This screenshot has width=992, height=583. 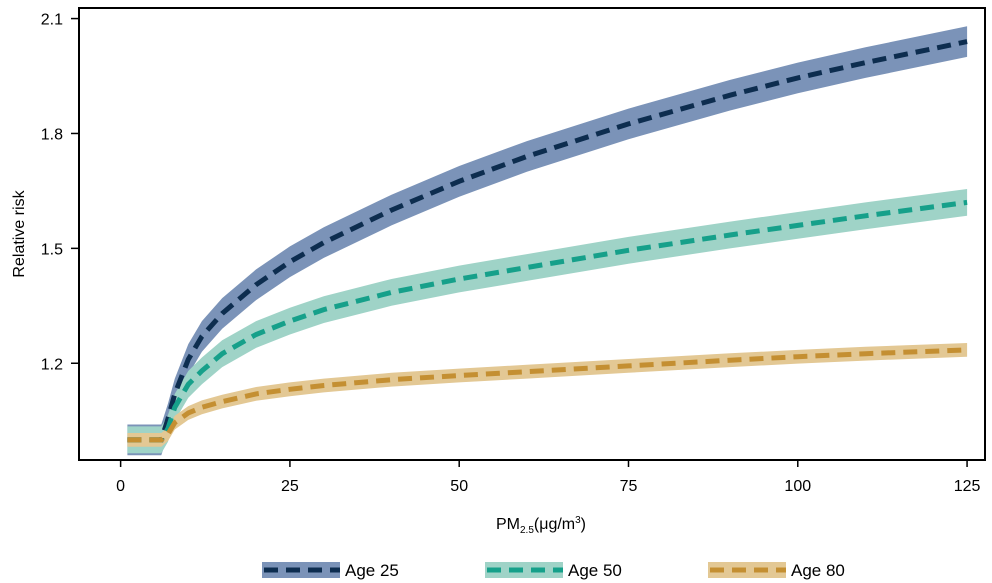 I want to click on x-tick-label: 100, so click(x=797, y=486).